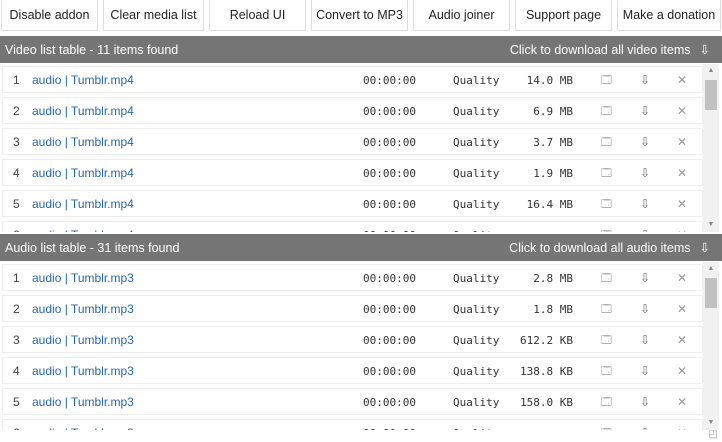 The height and width of the screenshot is (442, 722). What do you see at coordinates (16, 371) in the screenshot?
I see `row-number: 4` at bounding box center [16, 371].